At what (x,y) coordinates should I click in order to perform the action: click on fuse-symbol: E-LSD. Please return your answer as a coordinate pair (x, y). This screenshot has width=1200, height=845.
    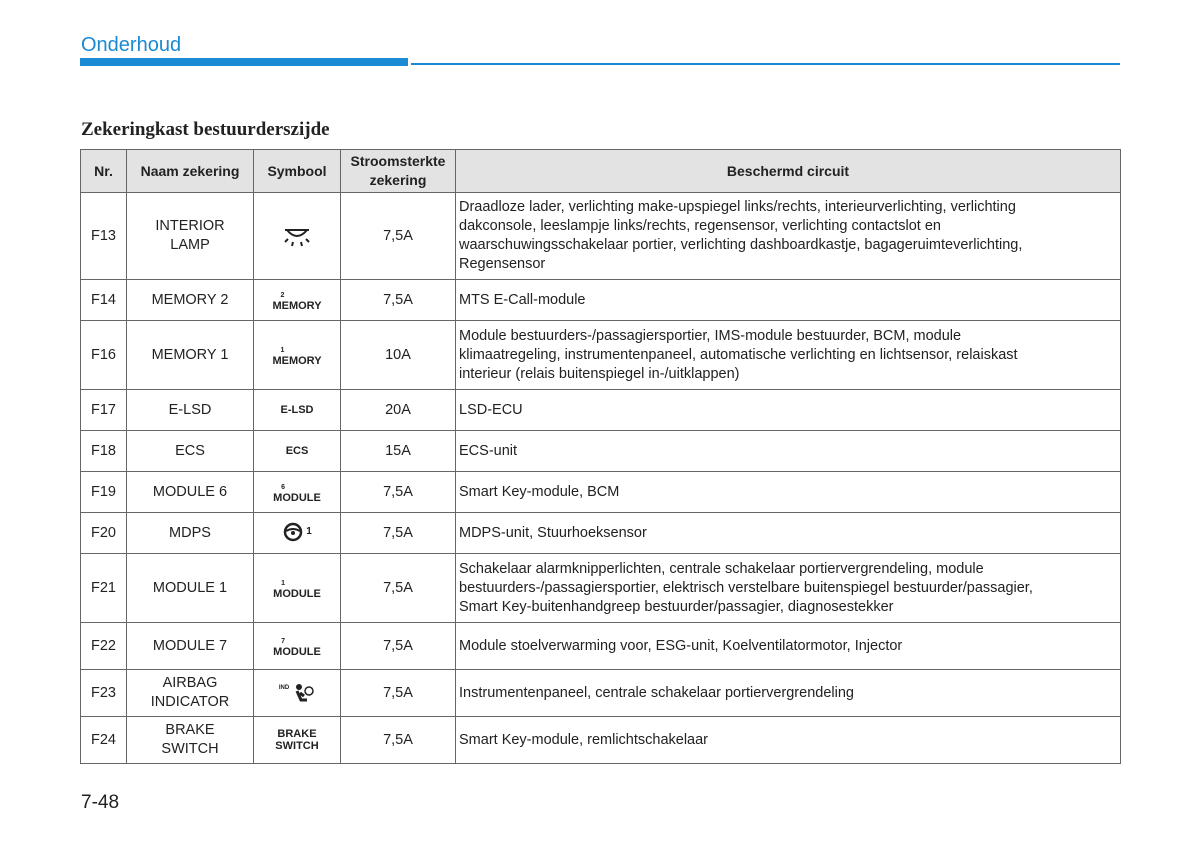
    Looking at the image, I should click on (297, 410).